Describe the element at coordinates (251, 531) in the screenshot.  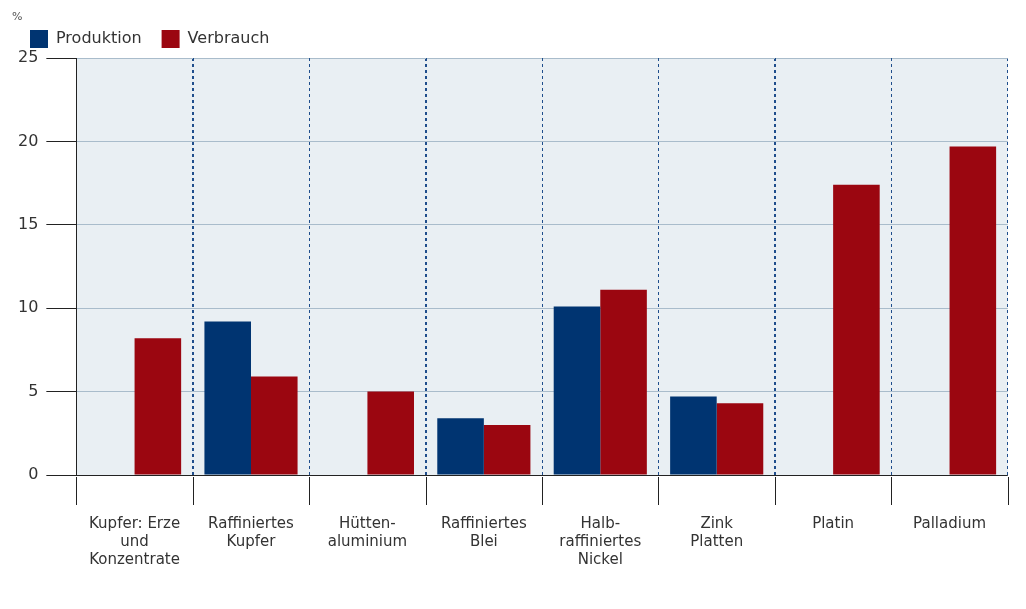
I see `x-tick-label: Raffiniertes Kupfer` at that location.